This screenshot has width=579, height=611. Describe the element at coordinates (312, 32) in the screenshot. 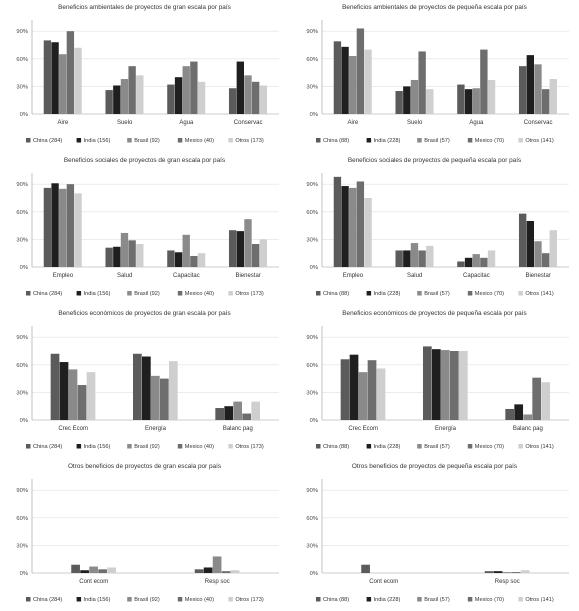

I see `y-tick-label: 90%` at that location.